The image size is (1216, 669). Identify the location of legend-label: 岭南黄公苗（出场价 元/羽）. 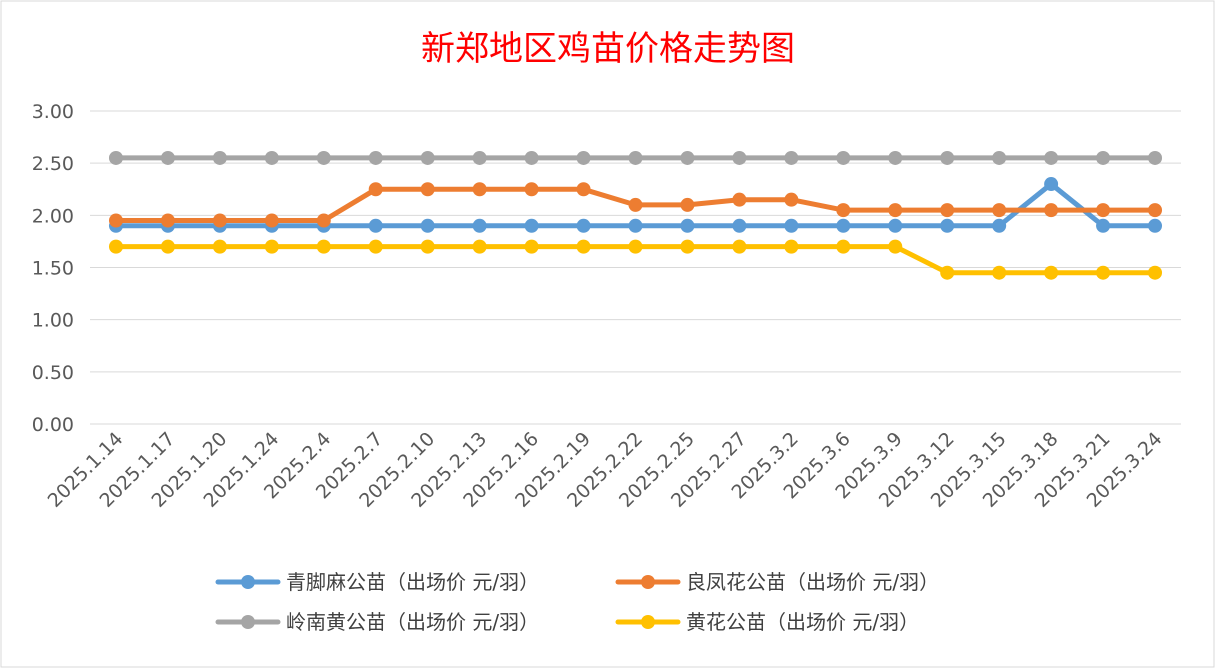
(412, 622).